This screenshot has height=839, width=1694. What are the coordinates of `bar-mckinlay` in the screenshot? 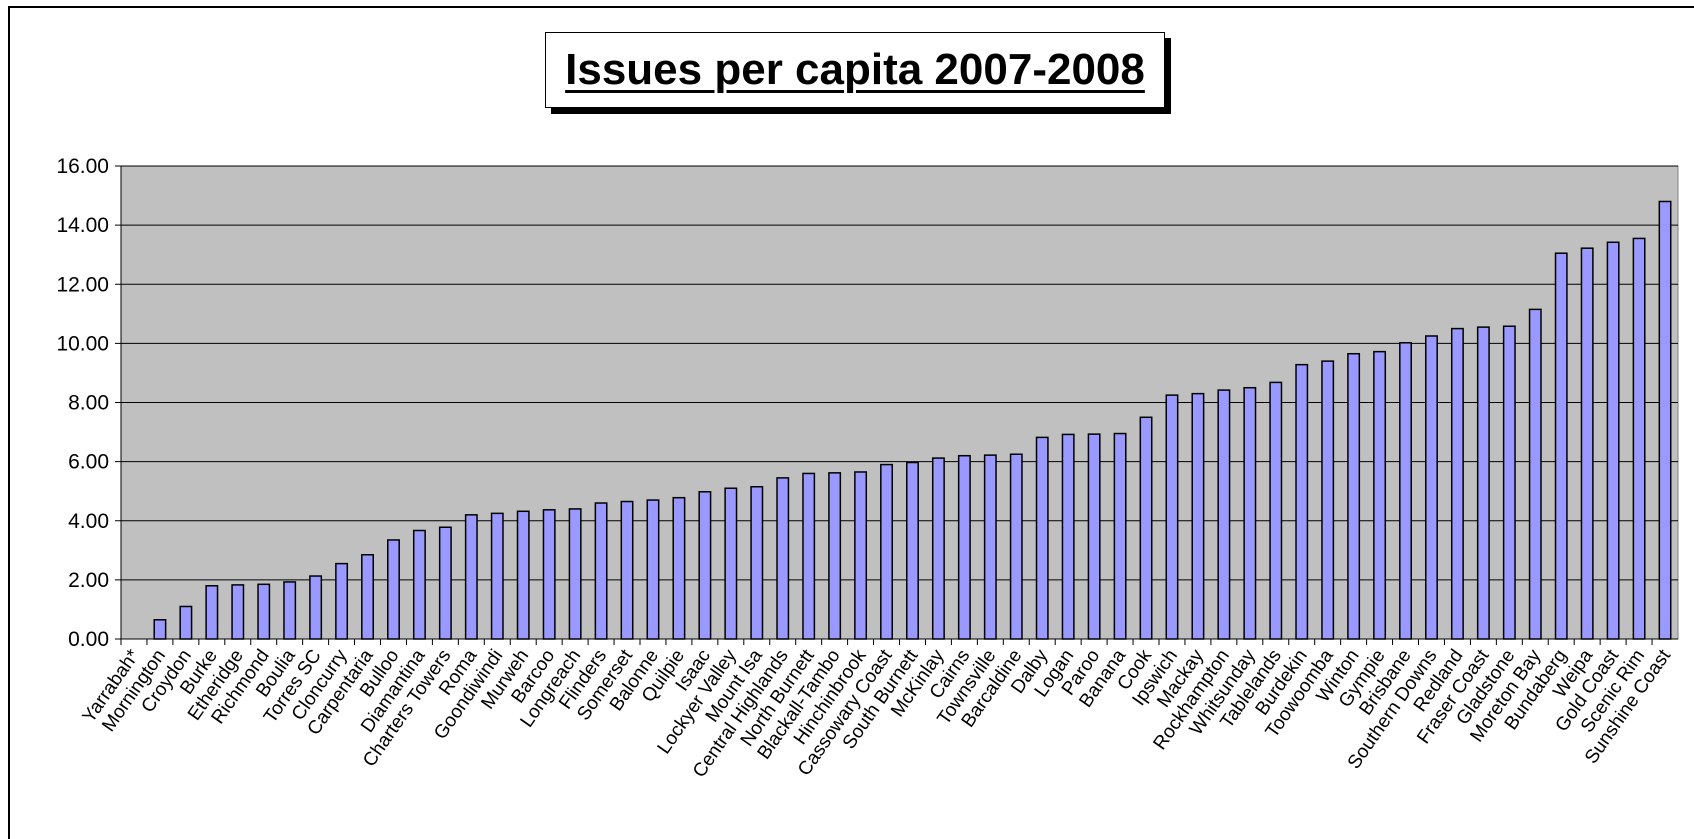 It's located at (938, 548).